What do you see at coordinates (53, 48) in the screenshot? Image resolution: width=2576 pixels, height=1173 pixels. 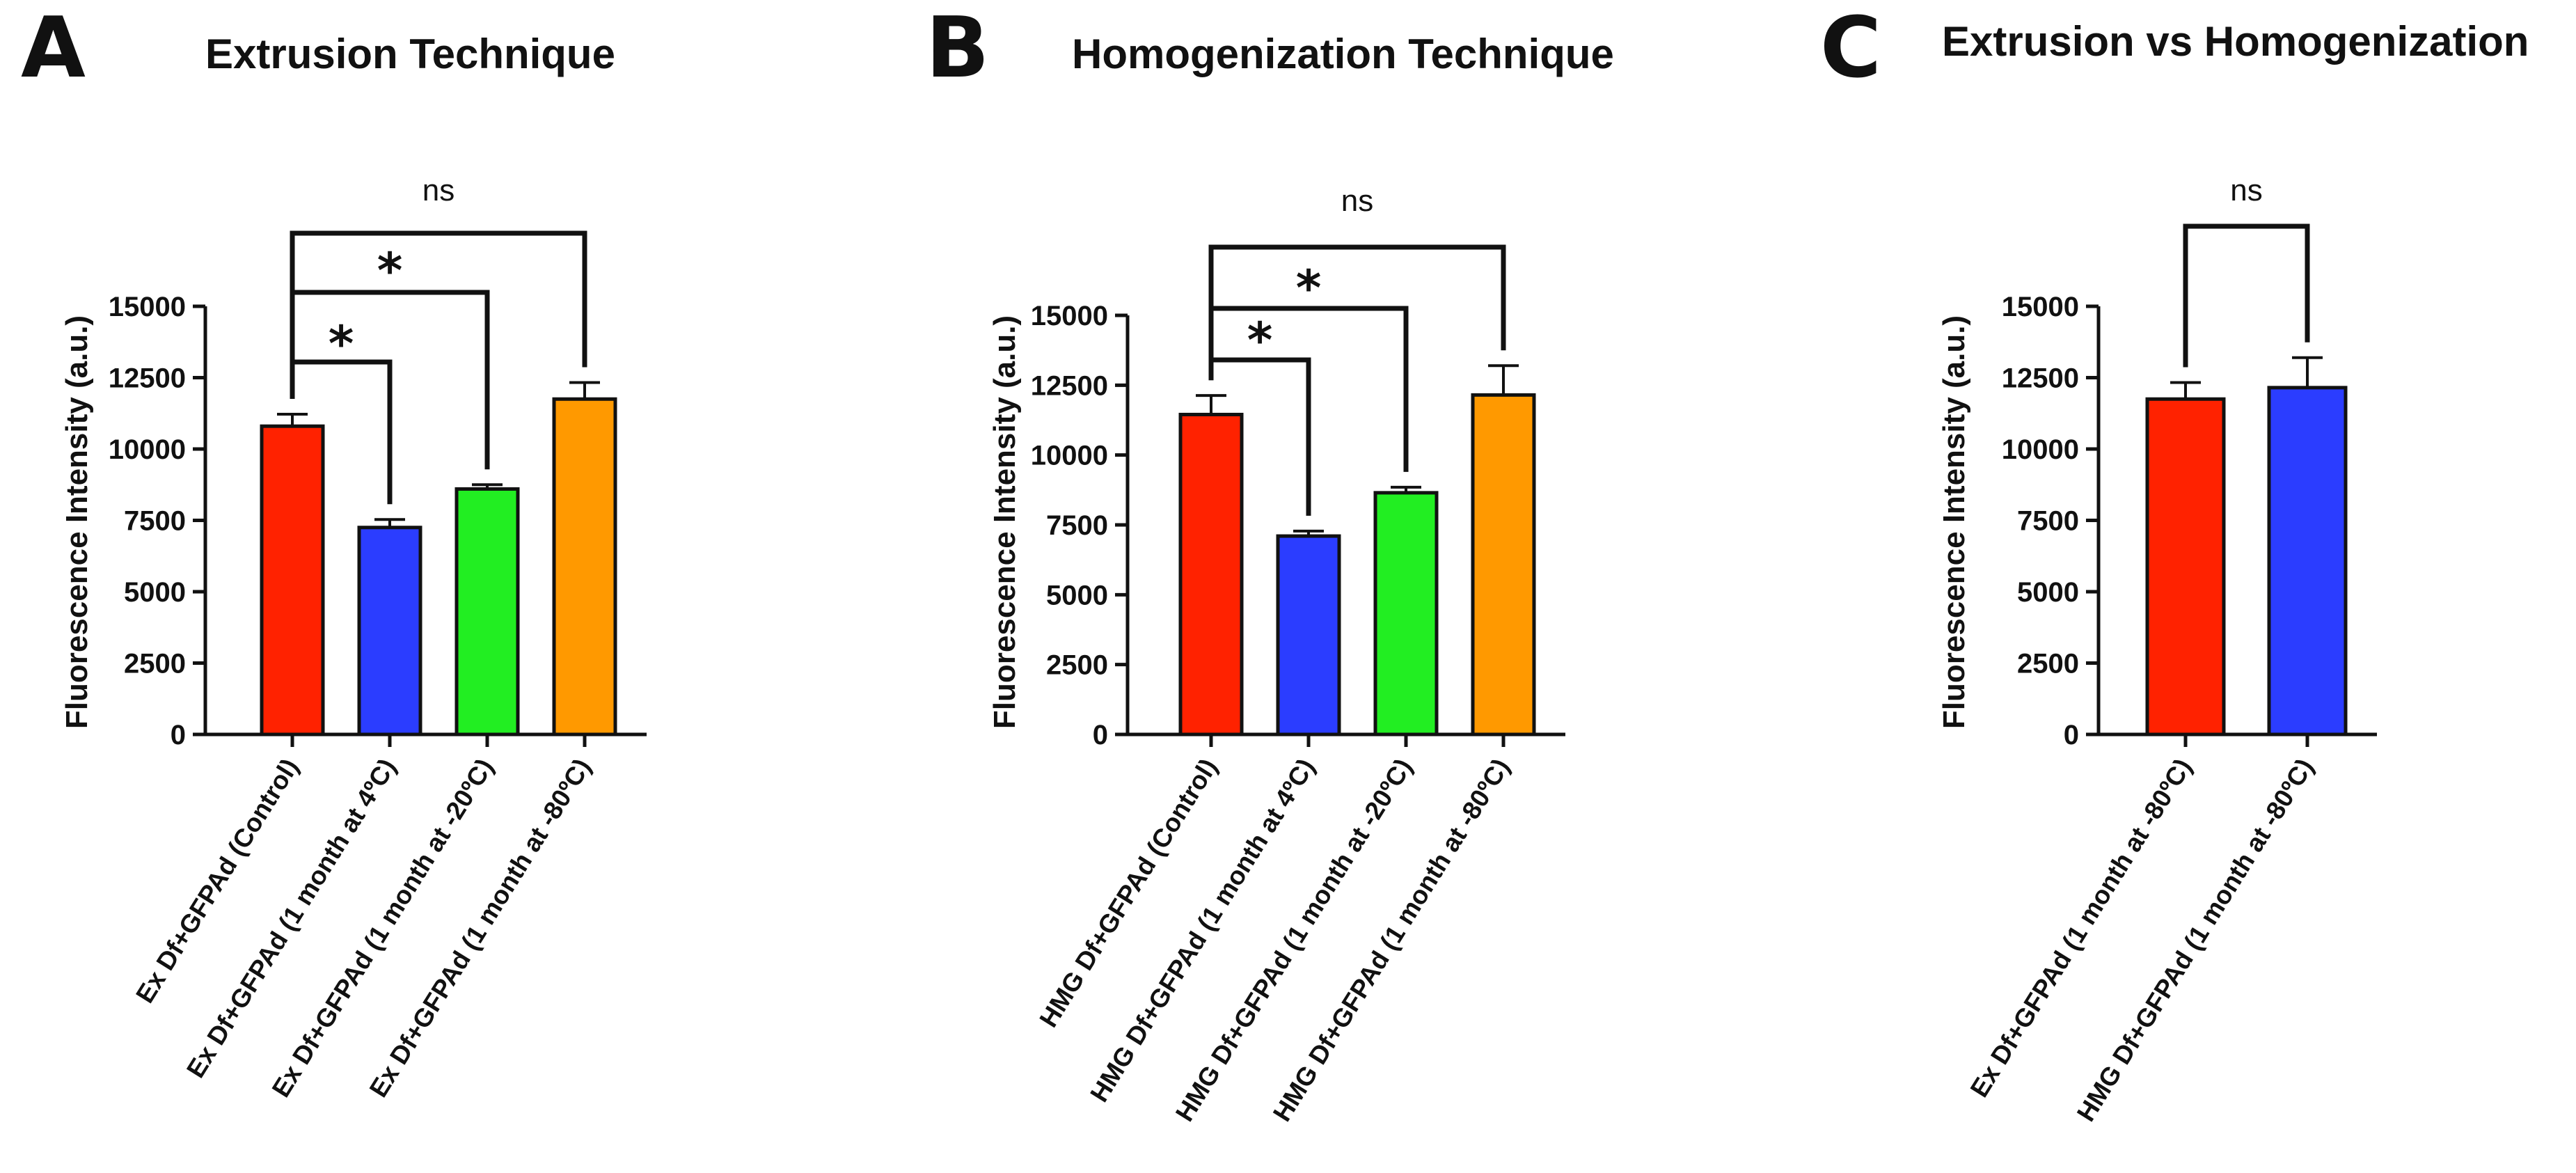 I see `panel-letter: A` at bounding box center [53, 48].